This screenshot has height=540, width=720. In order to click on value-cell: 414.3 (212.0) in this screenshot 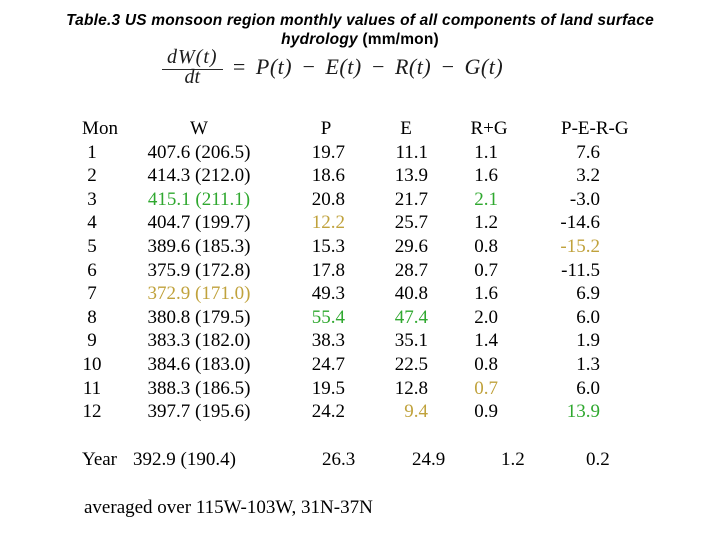, I will do `click(199, 176)`.